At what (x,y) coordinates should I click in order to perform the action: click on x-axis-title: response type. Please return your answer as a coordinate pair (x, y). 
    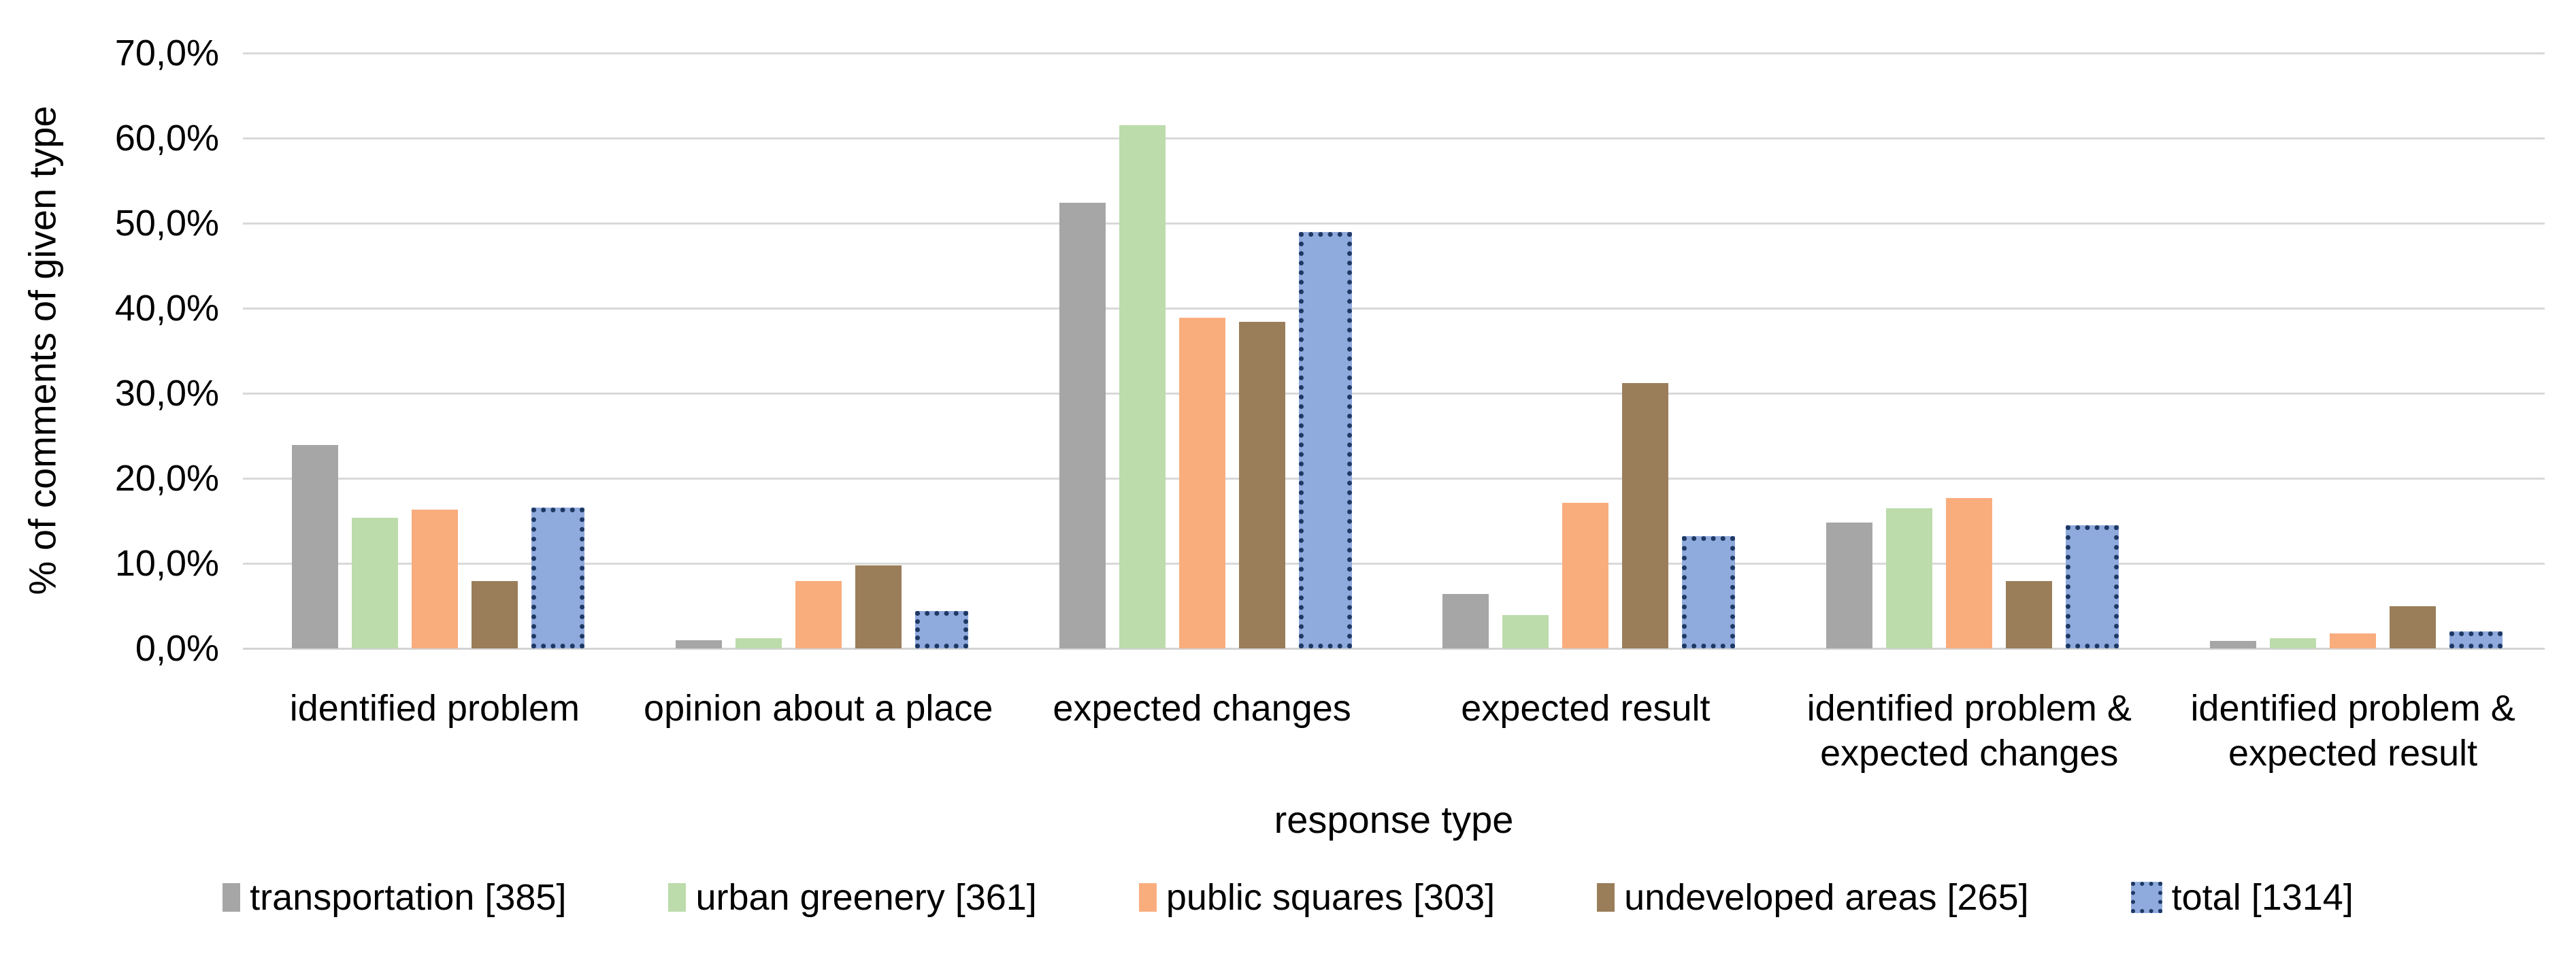
    Looking at the image, I should click on (1394, 819).